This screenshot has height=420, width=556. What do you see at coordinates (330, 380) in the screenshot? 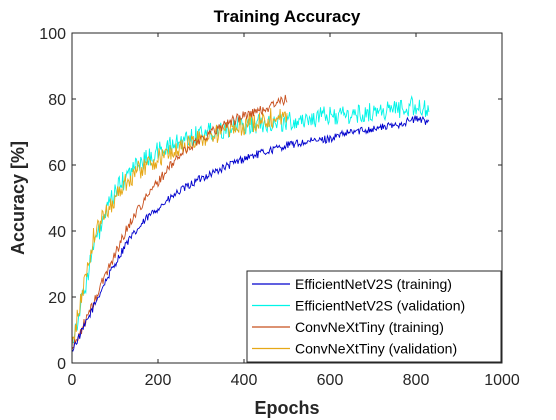
I see `x-tick-label: 600` at bounding box center [330, 380].